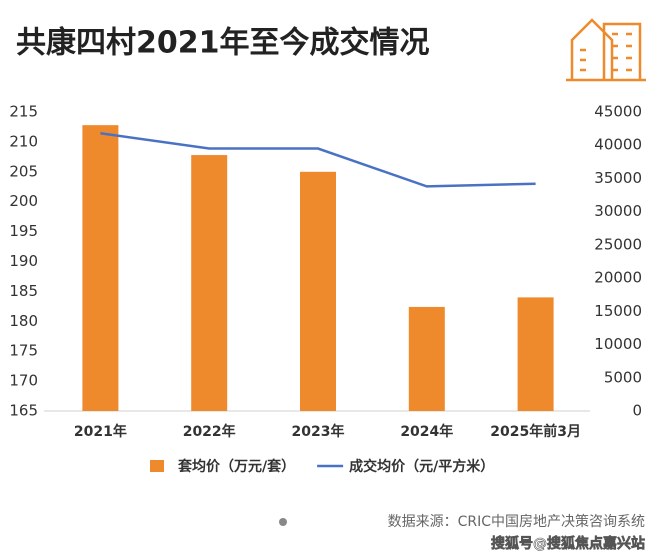 The height and width of the screenshot is (560, 660). Describe the element at coordinates (23, 381) in the screenshot. I see `y-tick-label: 170` at that location.